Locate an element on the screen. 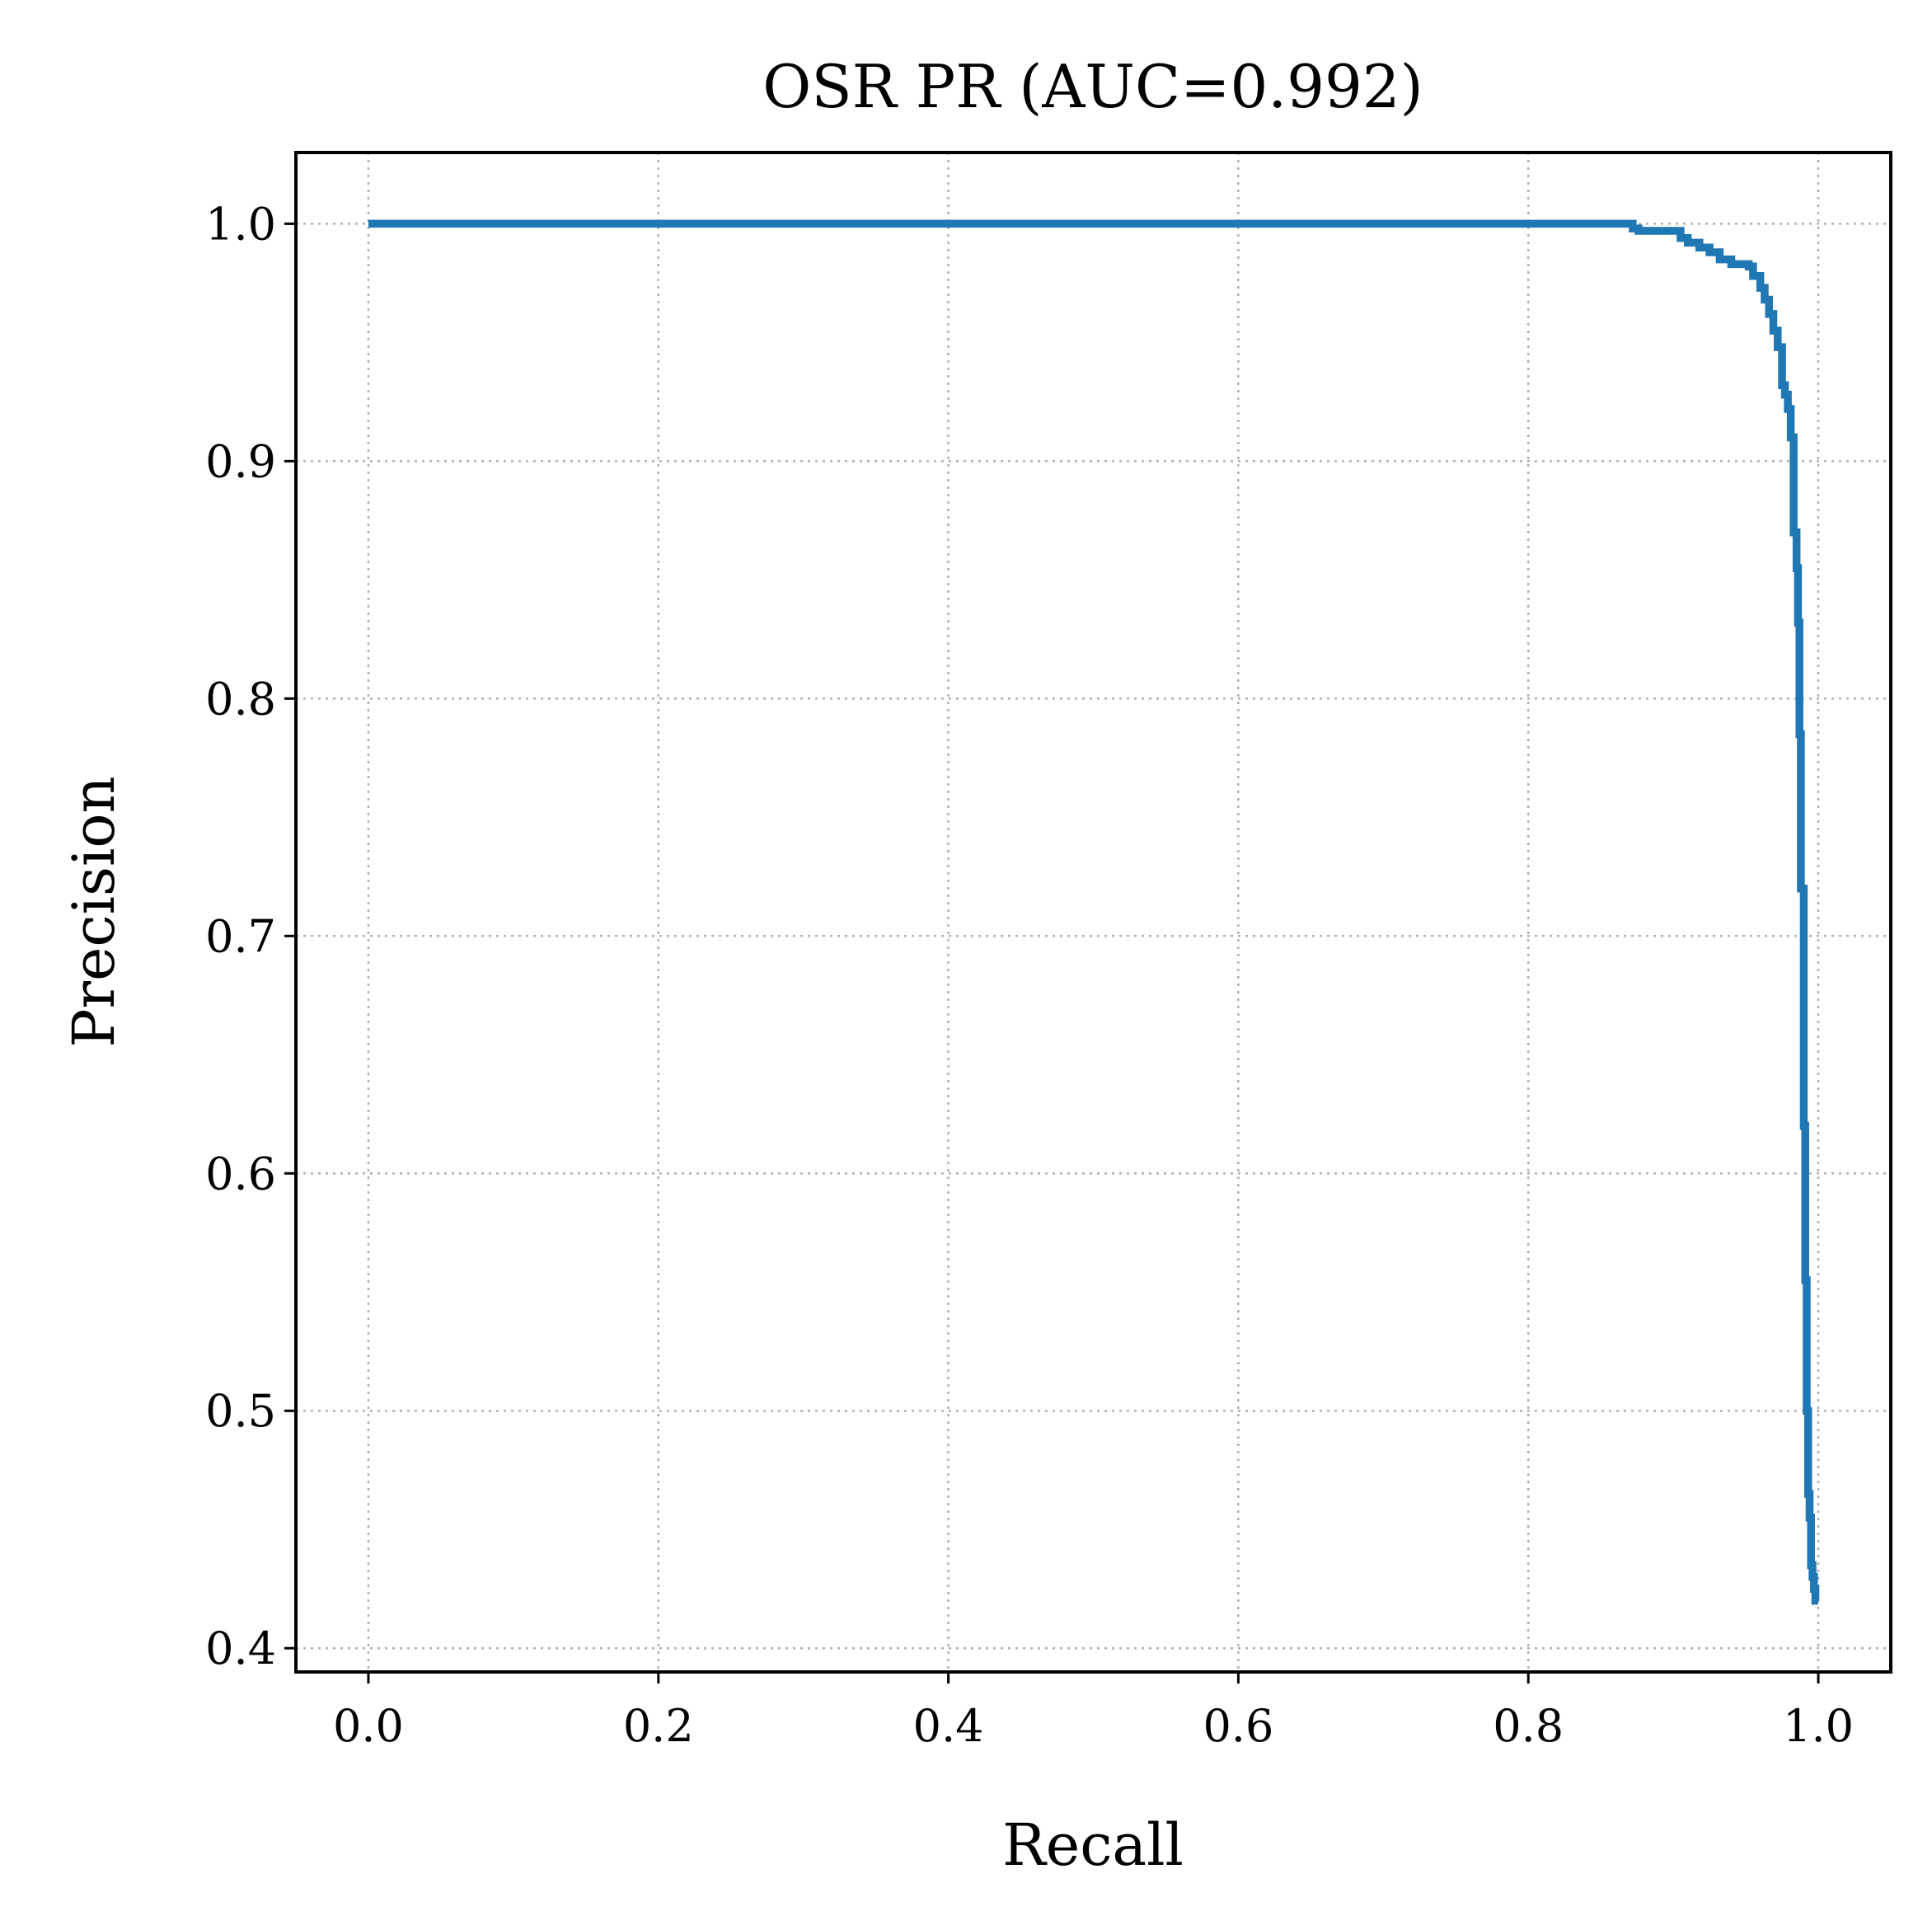 The image size is (1932, 1930). y-tick-label: 0.4 is located at coordinates (241, 1648).